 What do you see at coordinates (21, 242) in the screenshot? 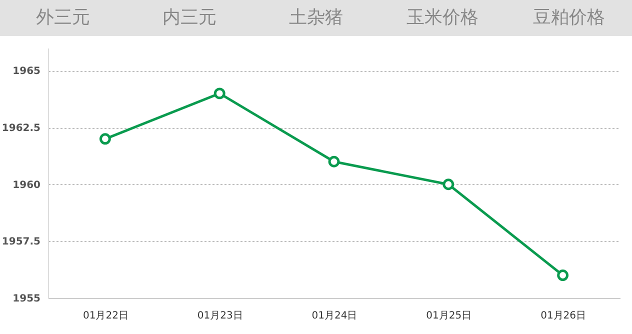
I see `y-tick-label: 1957.5` at bounding box center [21, 242].